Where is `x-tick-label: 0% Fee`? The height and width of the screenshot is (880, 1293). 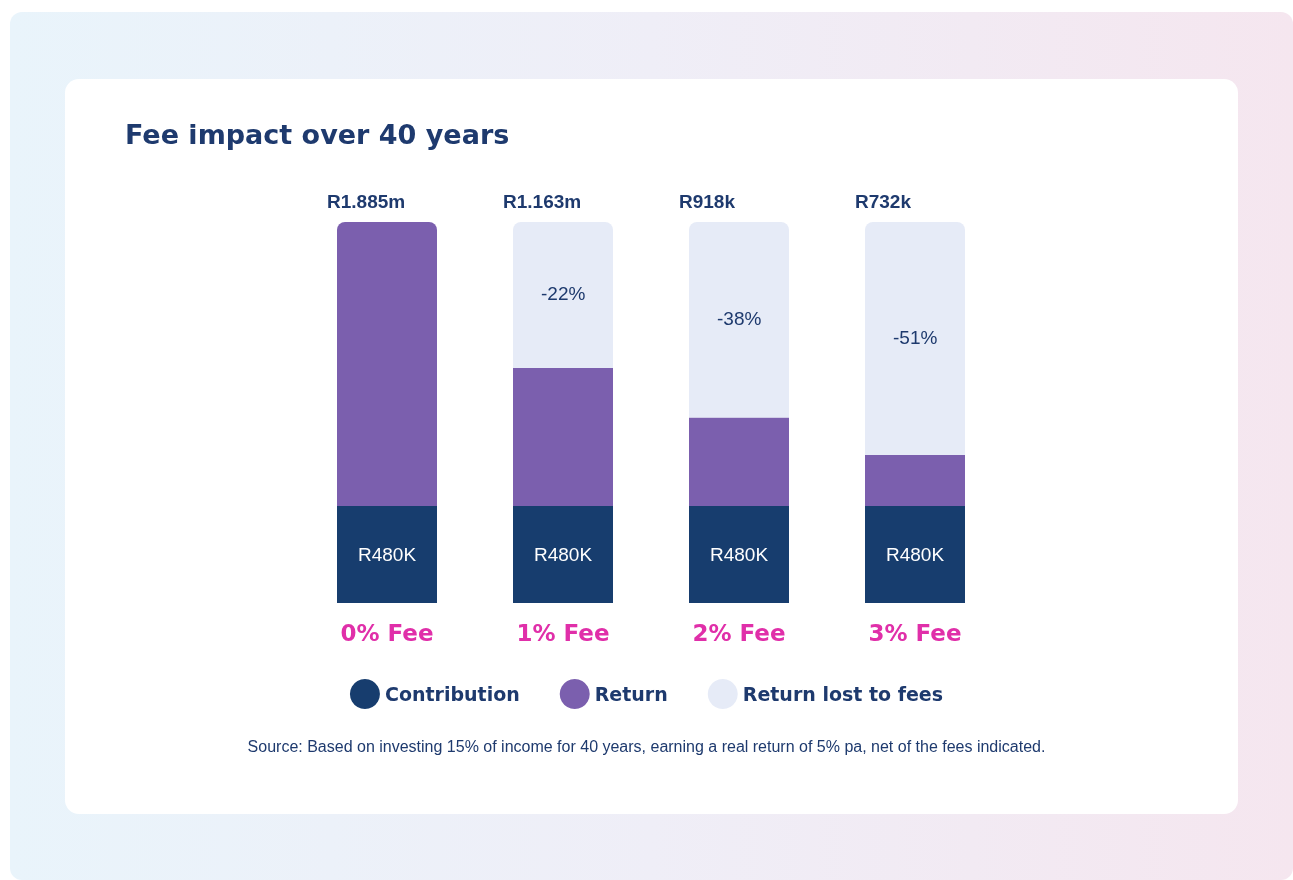
x-tick-label: 0% Fee is located at coordinates (387, 632).